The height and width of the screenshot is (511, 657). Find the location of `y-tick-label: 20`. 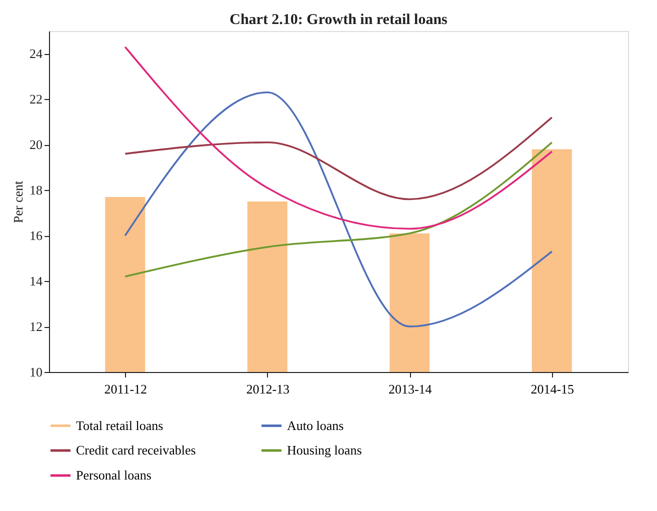

y-tick-label: 20 is located at coordinates (36, 144).